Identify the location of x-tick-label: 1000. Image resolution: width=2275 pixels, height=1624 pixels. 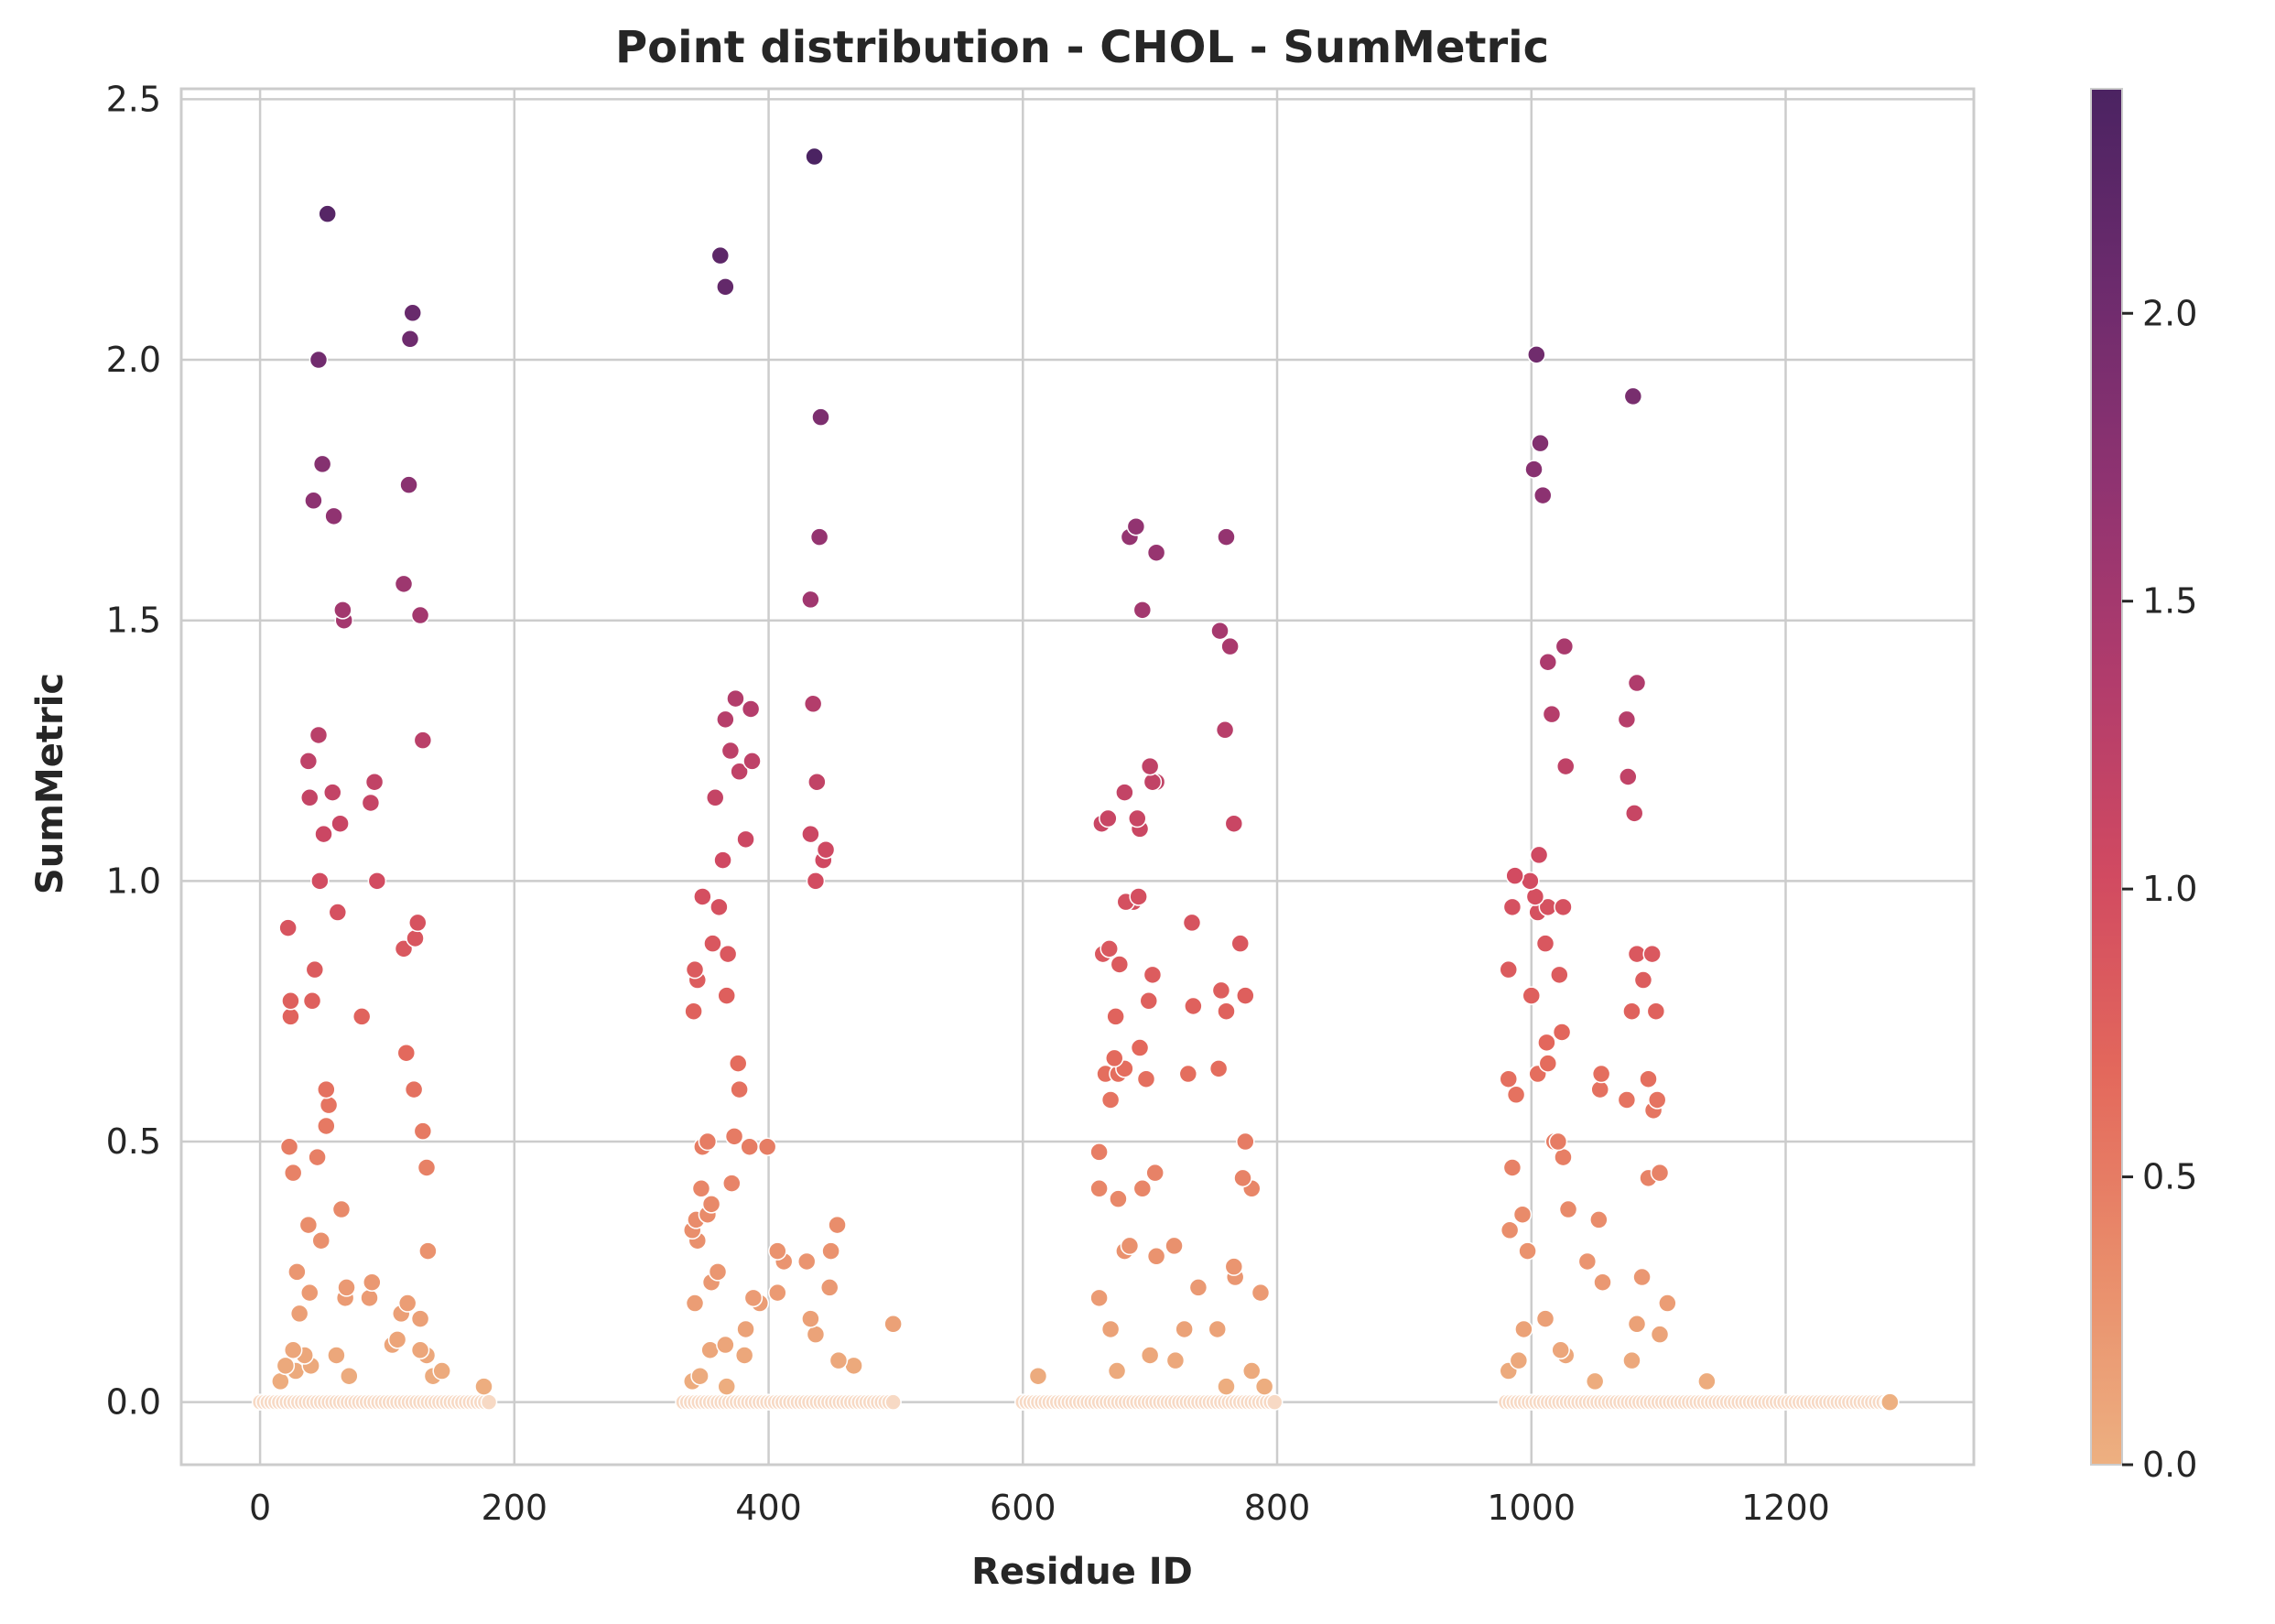
(1531, 1508).